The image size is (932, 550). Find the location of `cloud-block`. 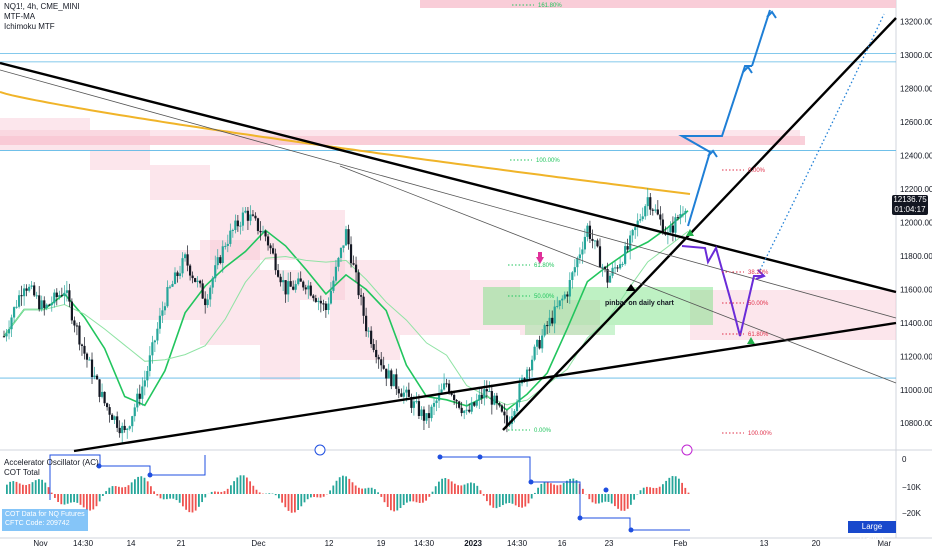

cloud-block is located at coordinates (495, 305).